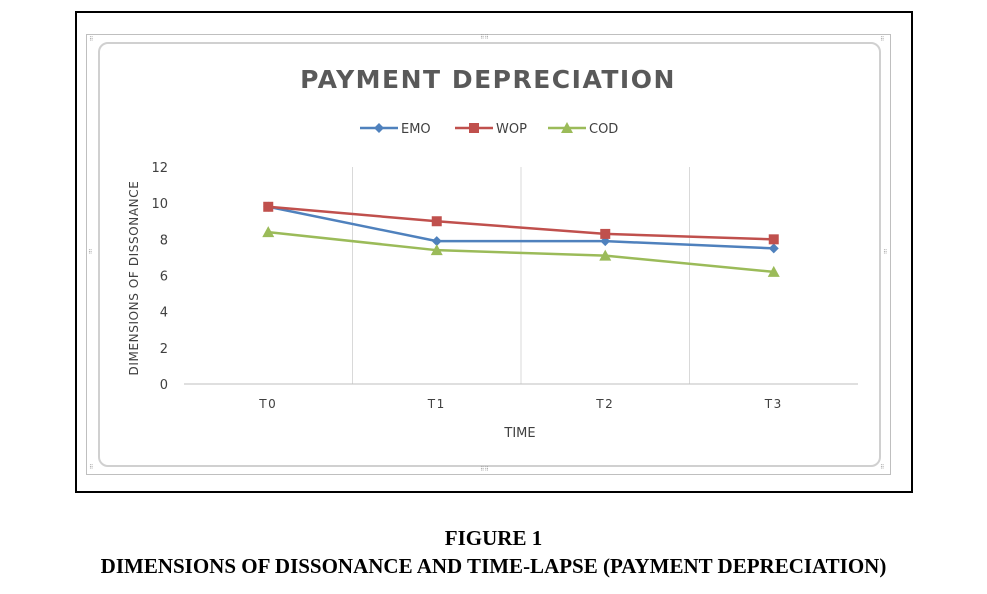 This screenshot has width=987, height=594. I want to click on resize-handle-top-right: ⠿, so click(882, 39).